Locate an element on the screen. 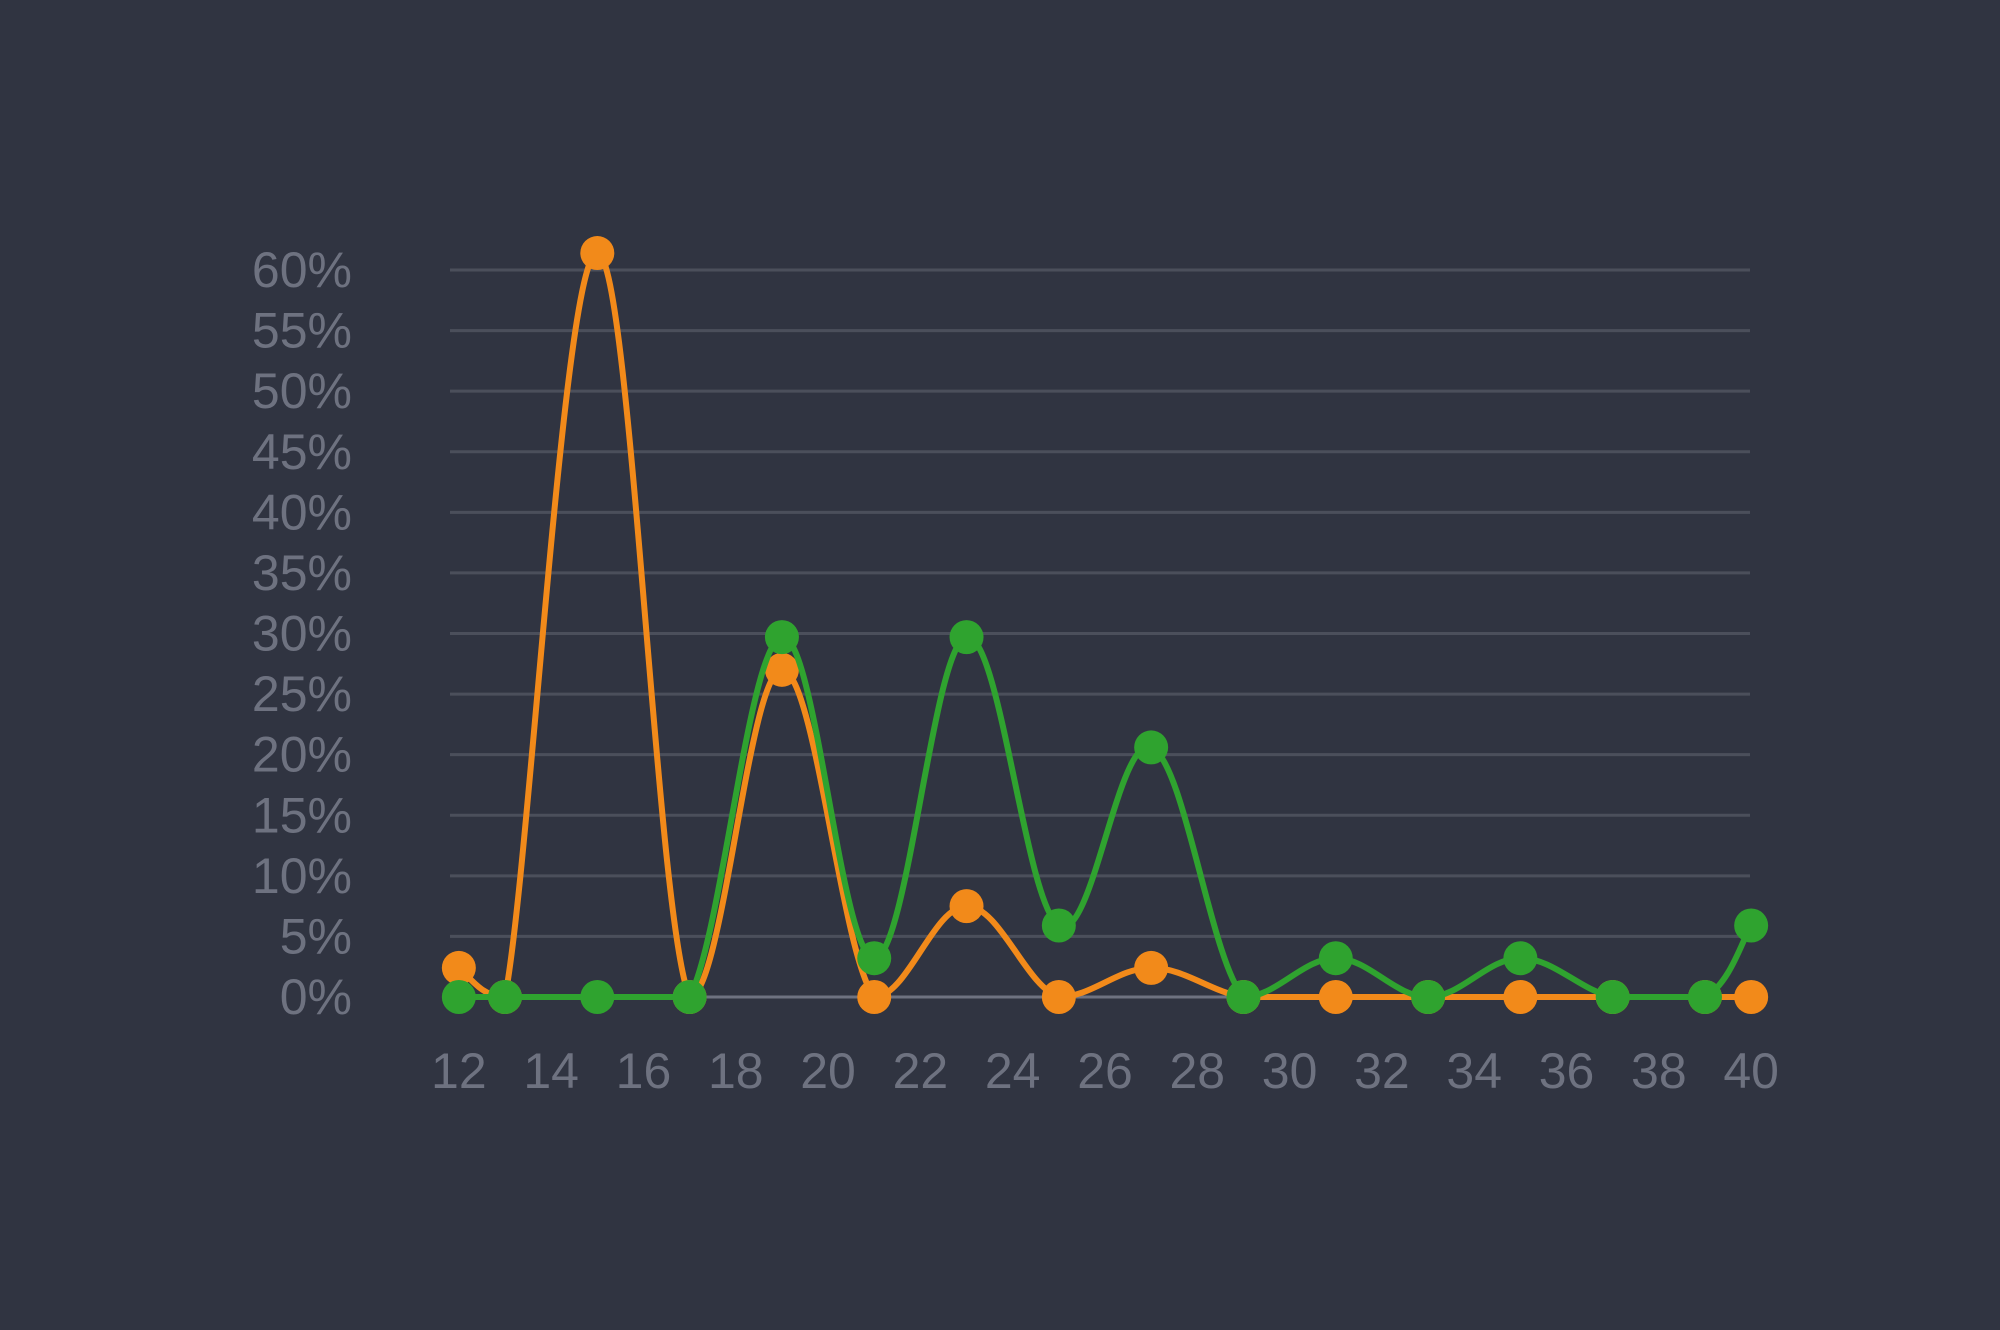  x-tick-label: 26 is located at coordinates (1105, 1071).